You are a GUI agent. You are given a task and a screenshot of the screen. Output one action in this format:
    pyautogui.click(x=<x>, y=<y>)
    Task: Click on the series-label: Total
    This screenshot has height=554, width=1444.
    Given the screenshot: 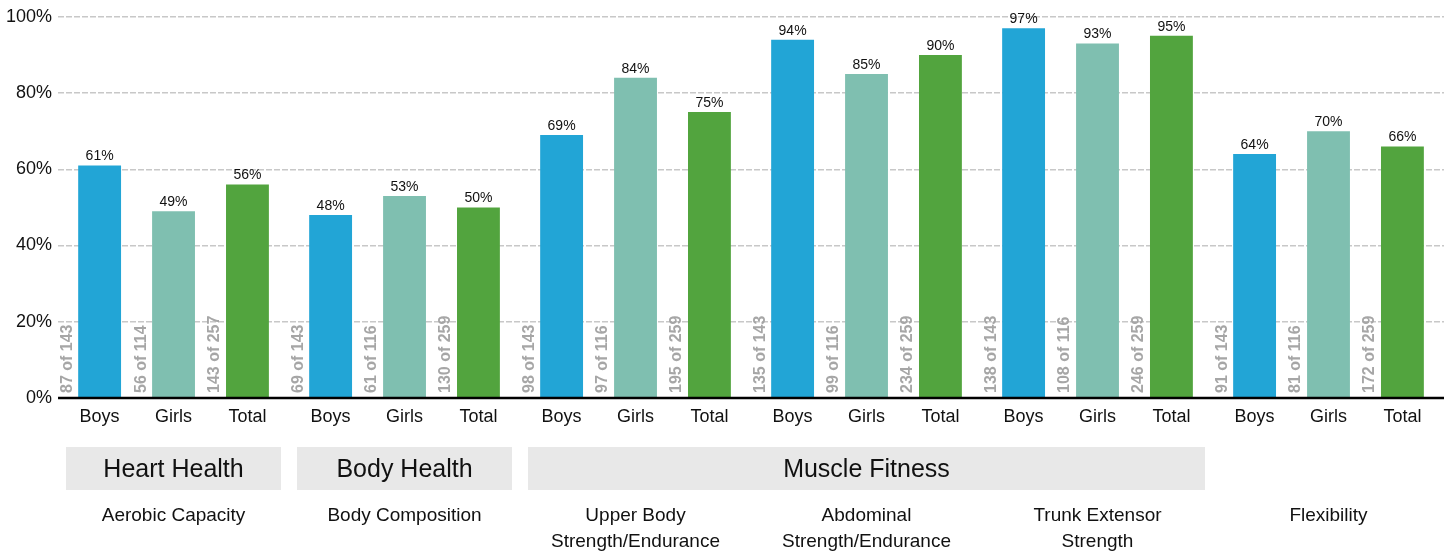 What is the action you would take?
    pyautogui.click(x=247, y=415)
    